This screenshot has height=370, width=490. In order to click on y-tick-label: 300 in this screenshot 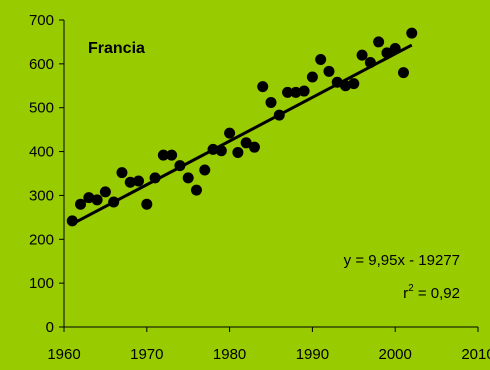, I will do `click(41, 195)`.